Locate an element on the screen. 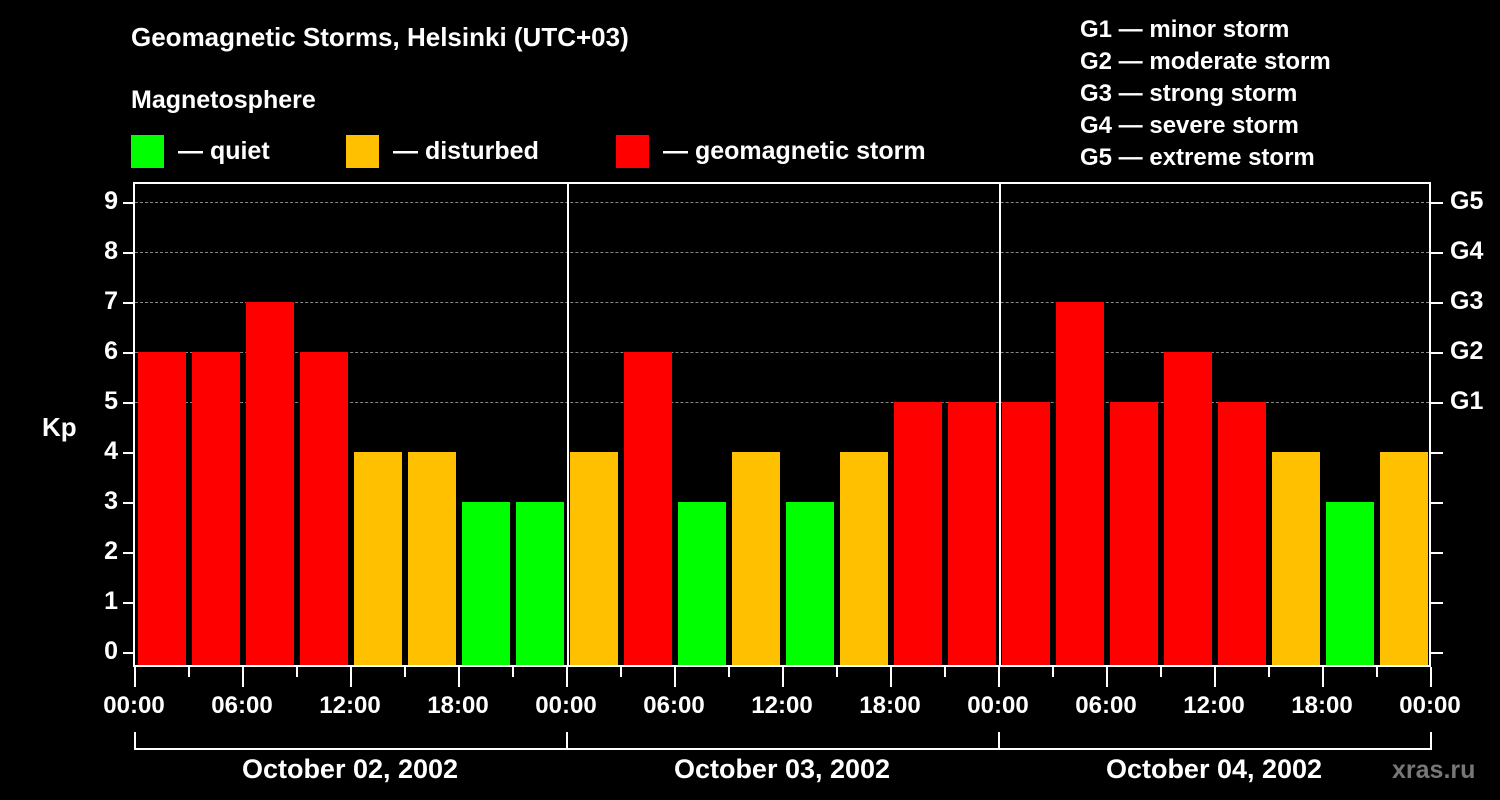 This screenshot has height=800, width=1500. watermark: xras.ru is located at coordinates (1434, 770).